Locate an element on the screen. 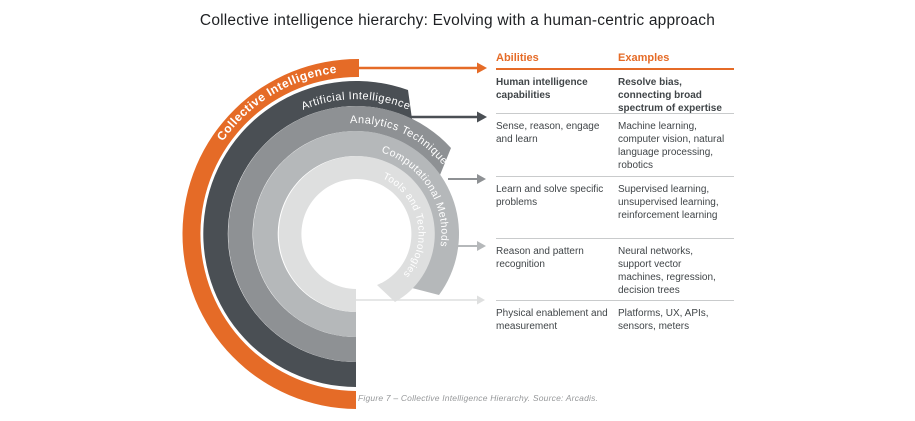 Image resolution: width=915 pixels, height=421 pixels. column-header-abilities: Abilities is located at coordinates (517, 58).